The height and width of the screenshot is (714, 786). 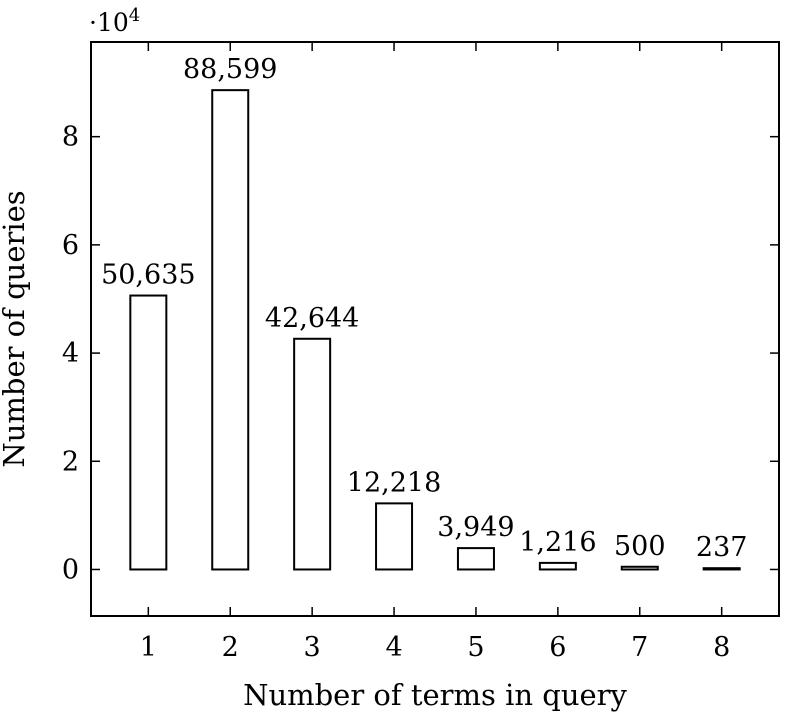 I want to click on y-axis-multiplier: ·104, so click(x=114, y=21).